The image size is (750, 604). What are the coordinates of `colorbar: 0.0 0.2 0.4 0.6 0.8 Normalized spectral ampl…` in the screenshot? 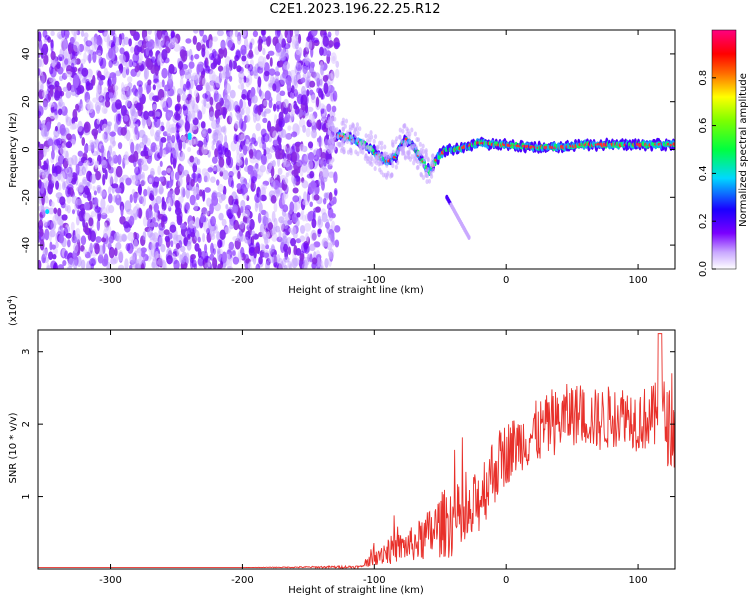 It's located at (723, 153).